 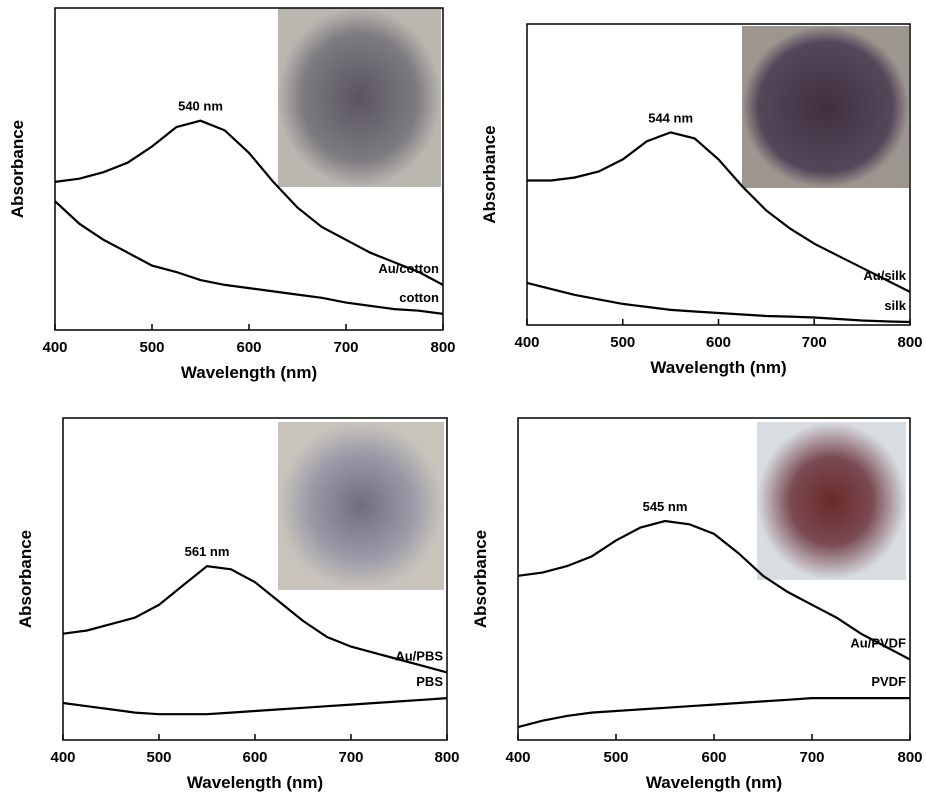 I want to click on series-label: cotton, so click(x=419, y=297).